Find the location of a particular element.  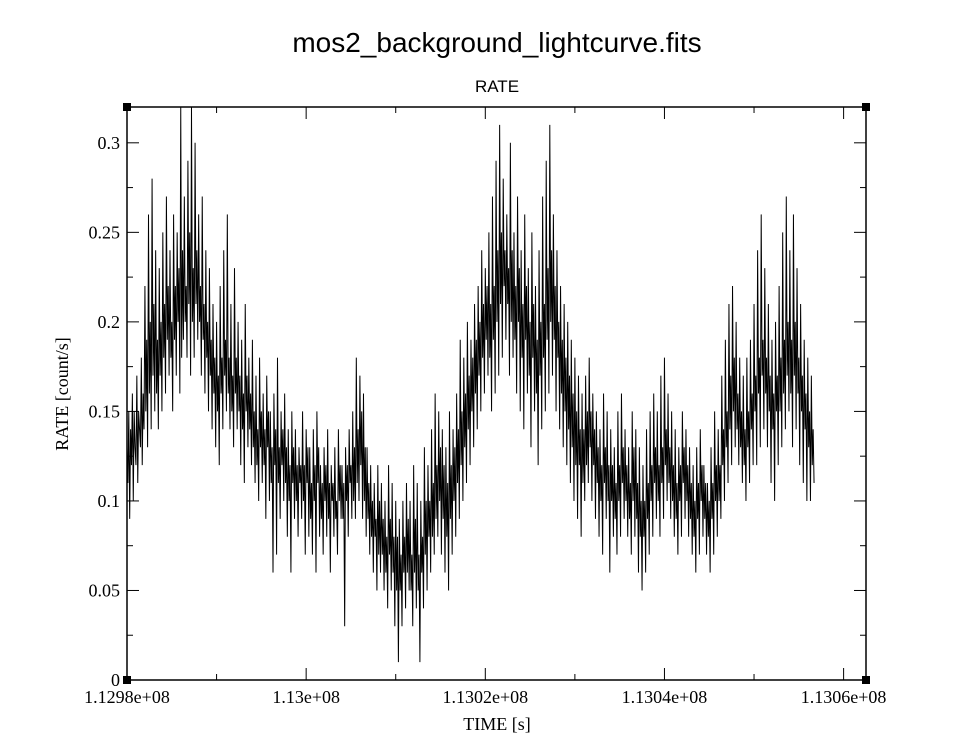

x-tick-label: 1.1304e+08 is located at coordinates (665, 697).